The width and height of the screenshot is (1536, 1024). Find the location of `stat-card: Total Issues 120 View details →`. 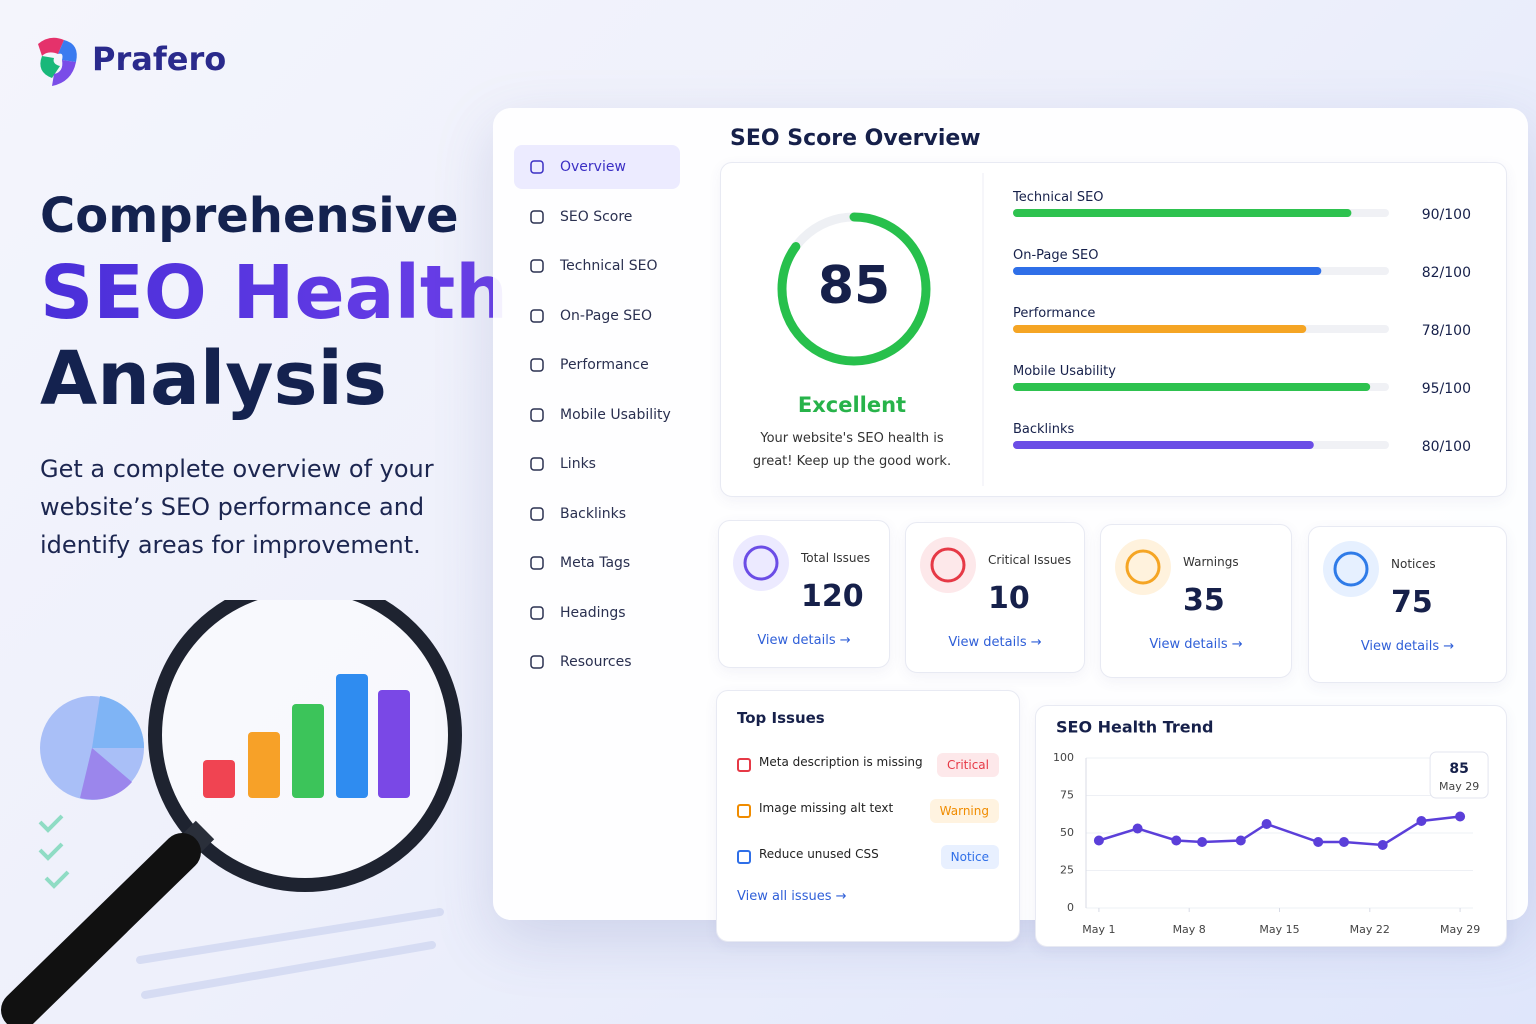

stat-card: Total Issues 120 View details → is located at coordinates (804, 594).